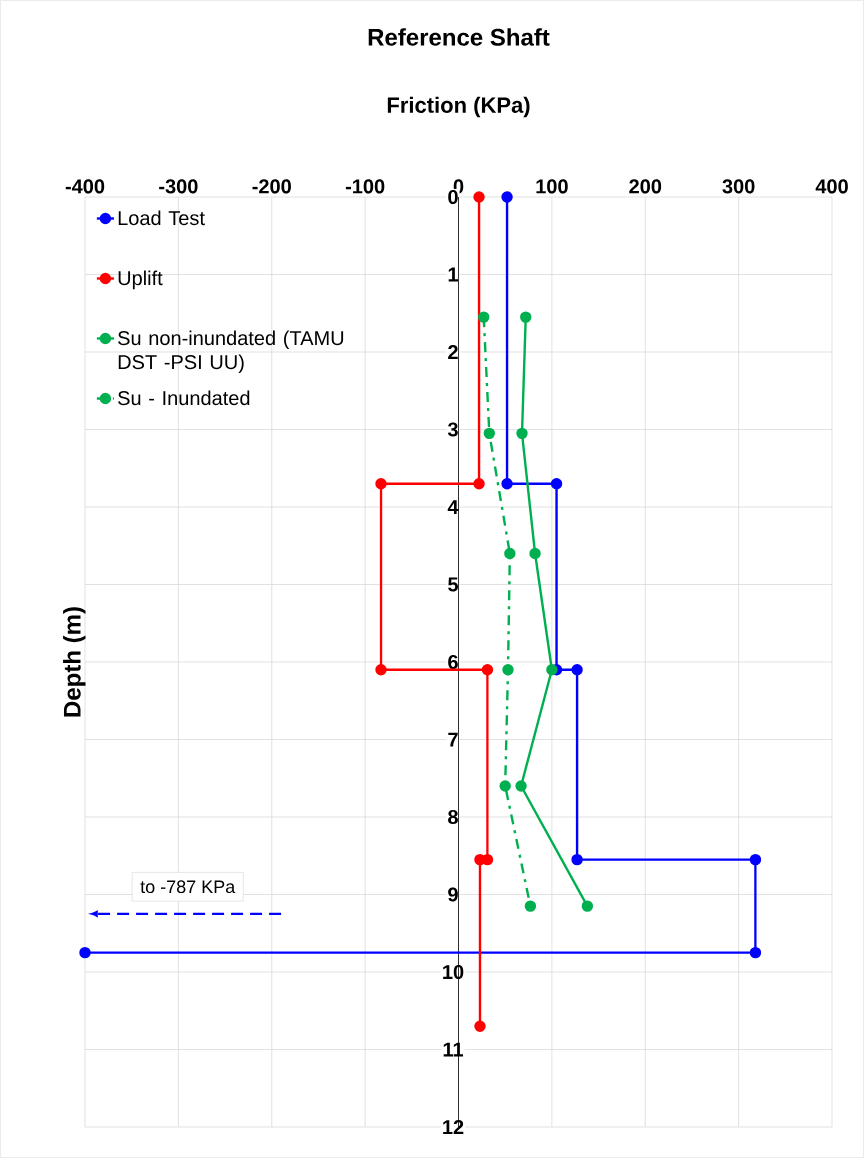 The image size is (864, 1158). I want to click on y-tick-label: 3, so click(452, 429).